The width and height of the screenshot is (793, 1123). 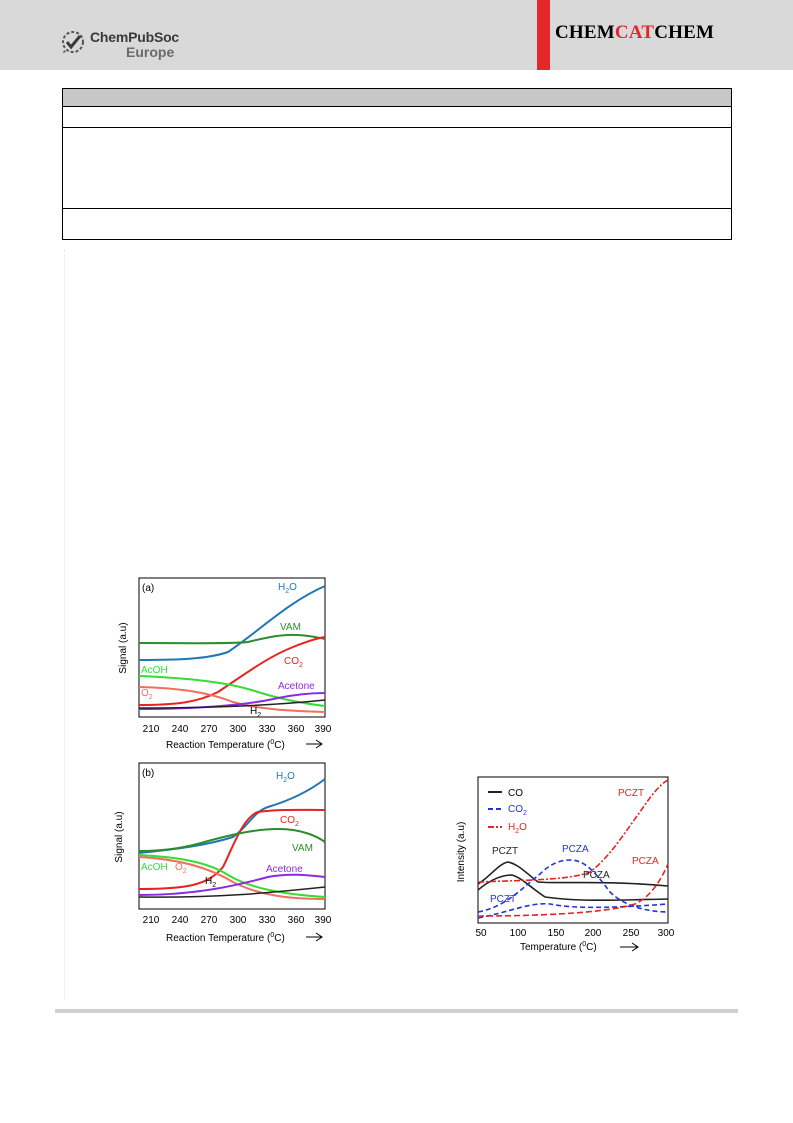 What do you see at coordinates (397, 164) in the screenshot?
I see `content-frame` at bounding box center [397, 164].